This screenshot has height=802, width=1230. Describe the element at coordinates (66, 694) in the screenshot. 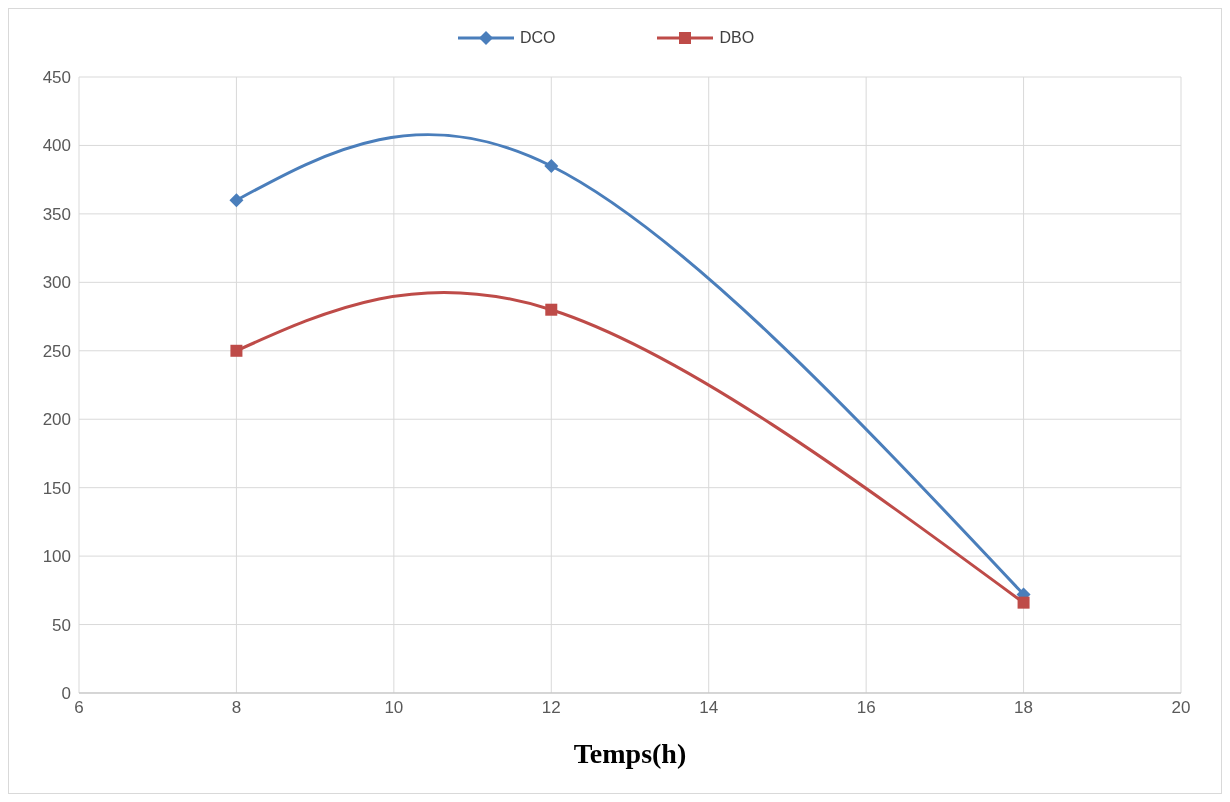

I see `y-tick-label: 0` at that location.